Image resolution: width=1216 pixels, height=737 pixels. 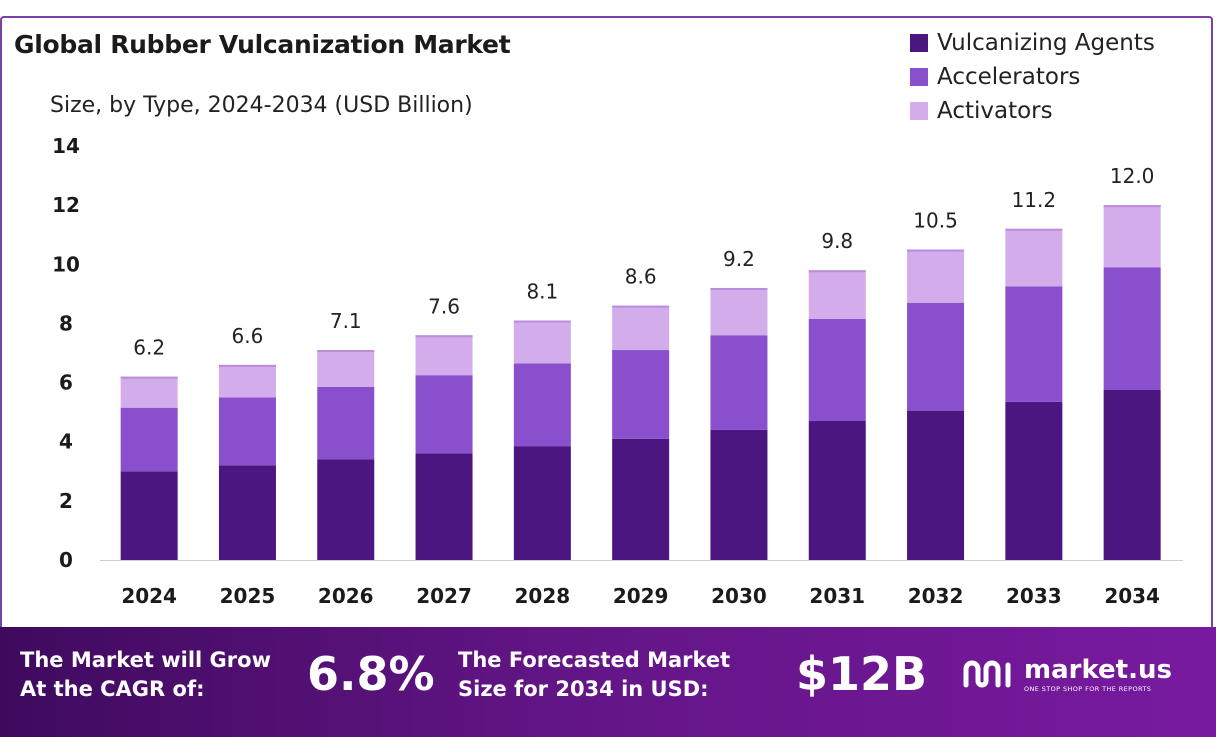 What do you see at coordinates (1132, 176) in the screenshot?
I see `bar-total-label: 12.0` at bounding box center [1132, 176].